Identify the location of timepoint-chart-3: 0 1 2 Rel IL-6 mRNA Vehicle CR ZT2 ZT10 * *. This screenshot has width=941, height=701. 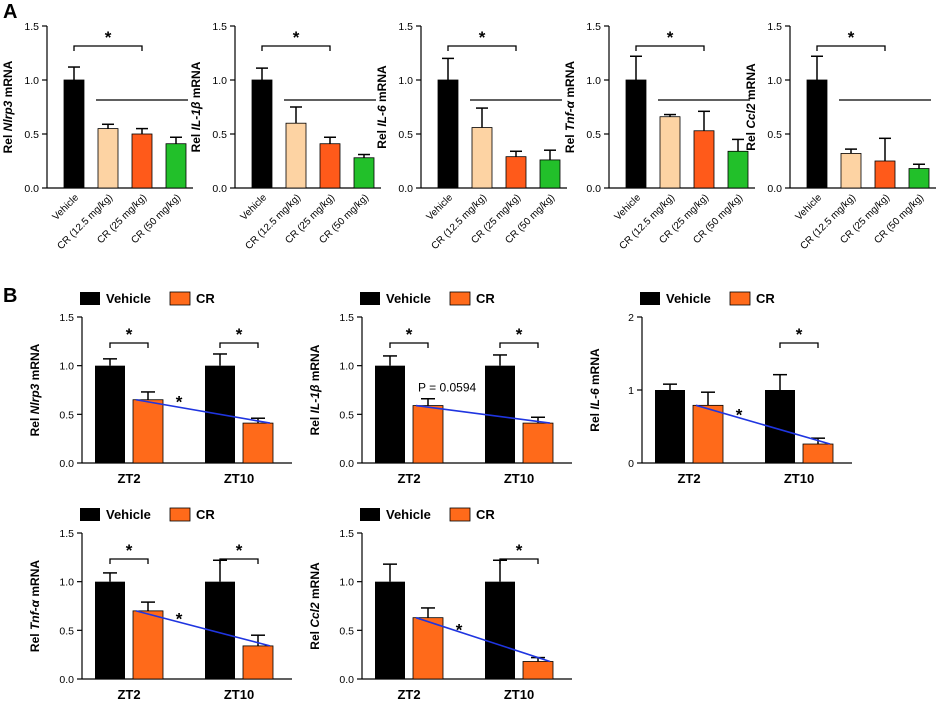
(720, 388).